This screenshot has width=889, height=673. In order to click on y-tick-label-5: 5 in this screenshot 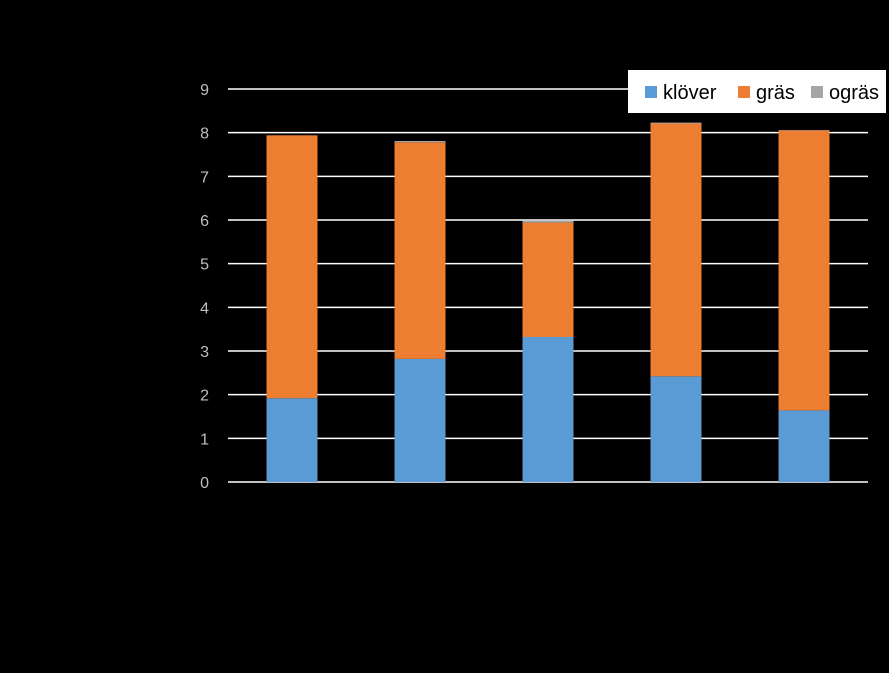, I will do `click(204, 265)`.